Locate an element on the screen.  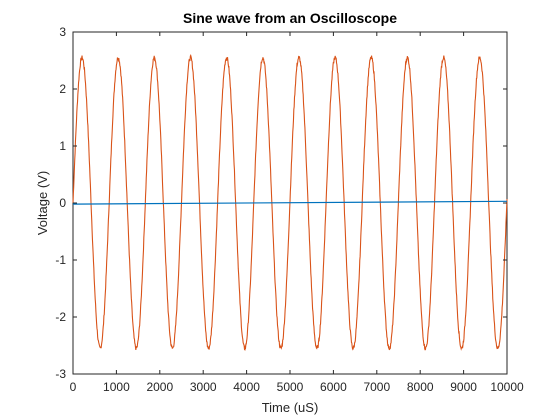
y-tick-label: 1 is located at coordinates (62, 146).